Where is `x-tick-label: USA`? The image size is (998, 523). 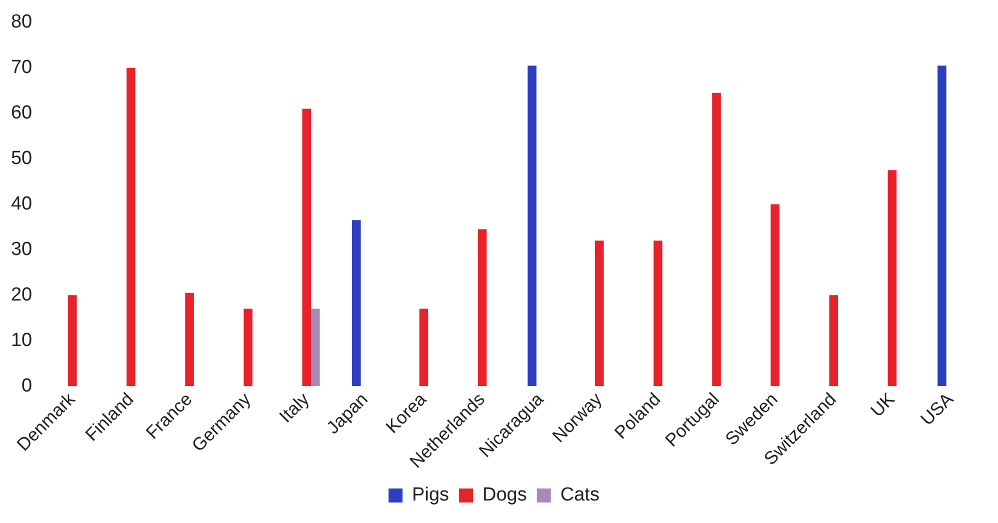
x-tick-label: USA is located at coordinates (937, 409).